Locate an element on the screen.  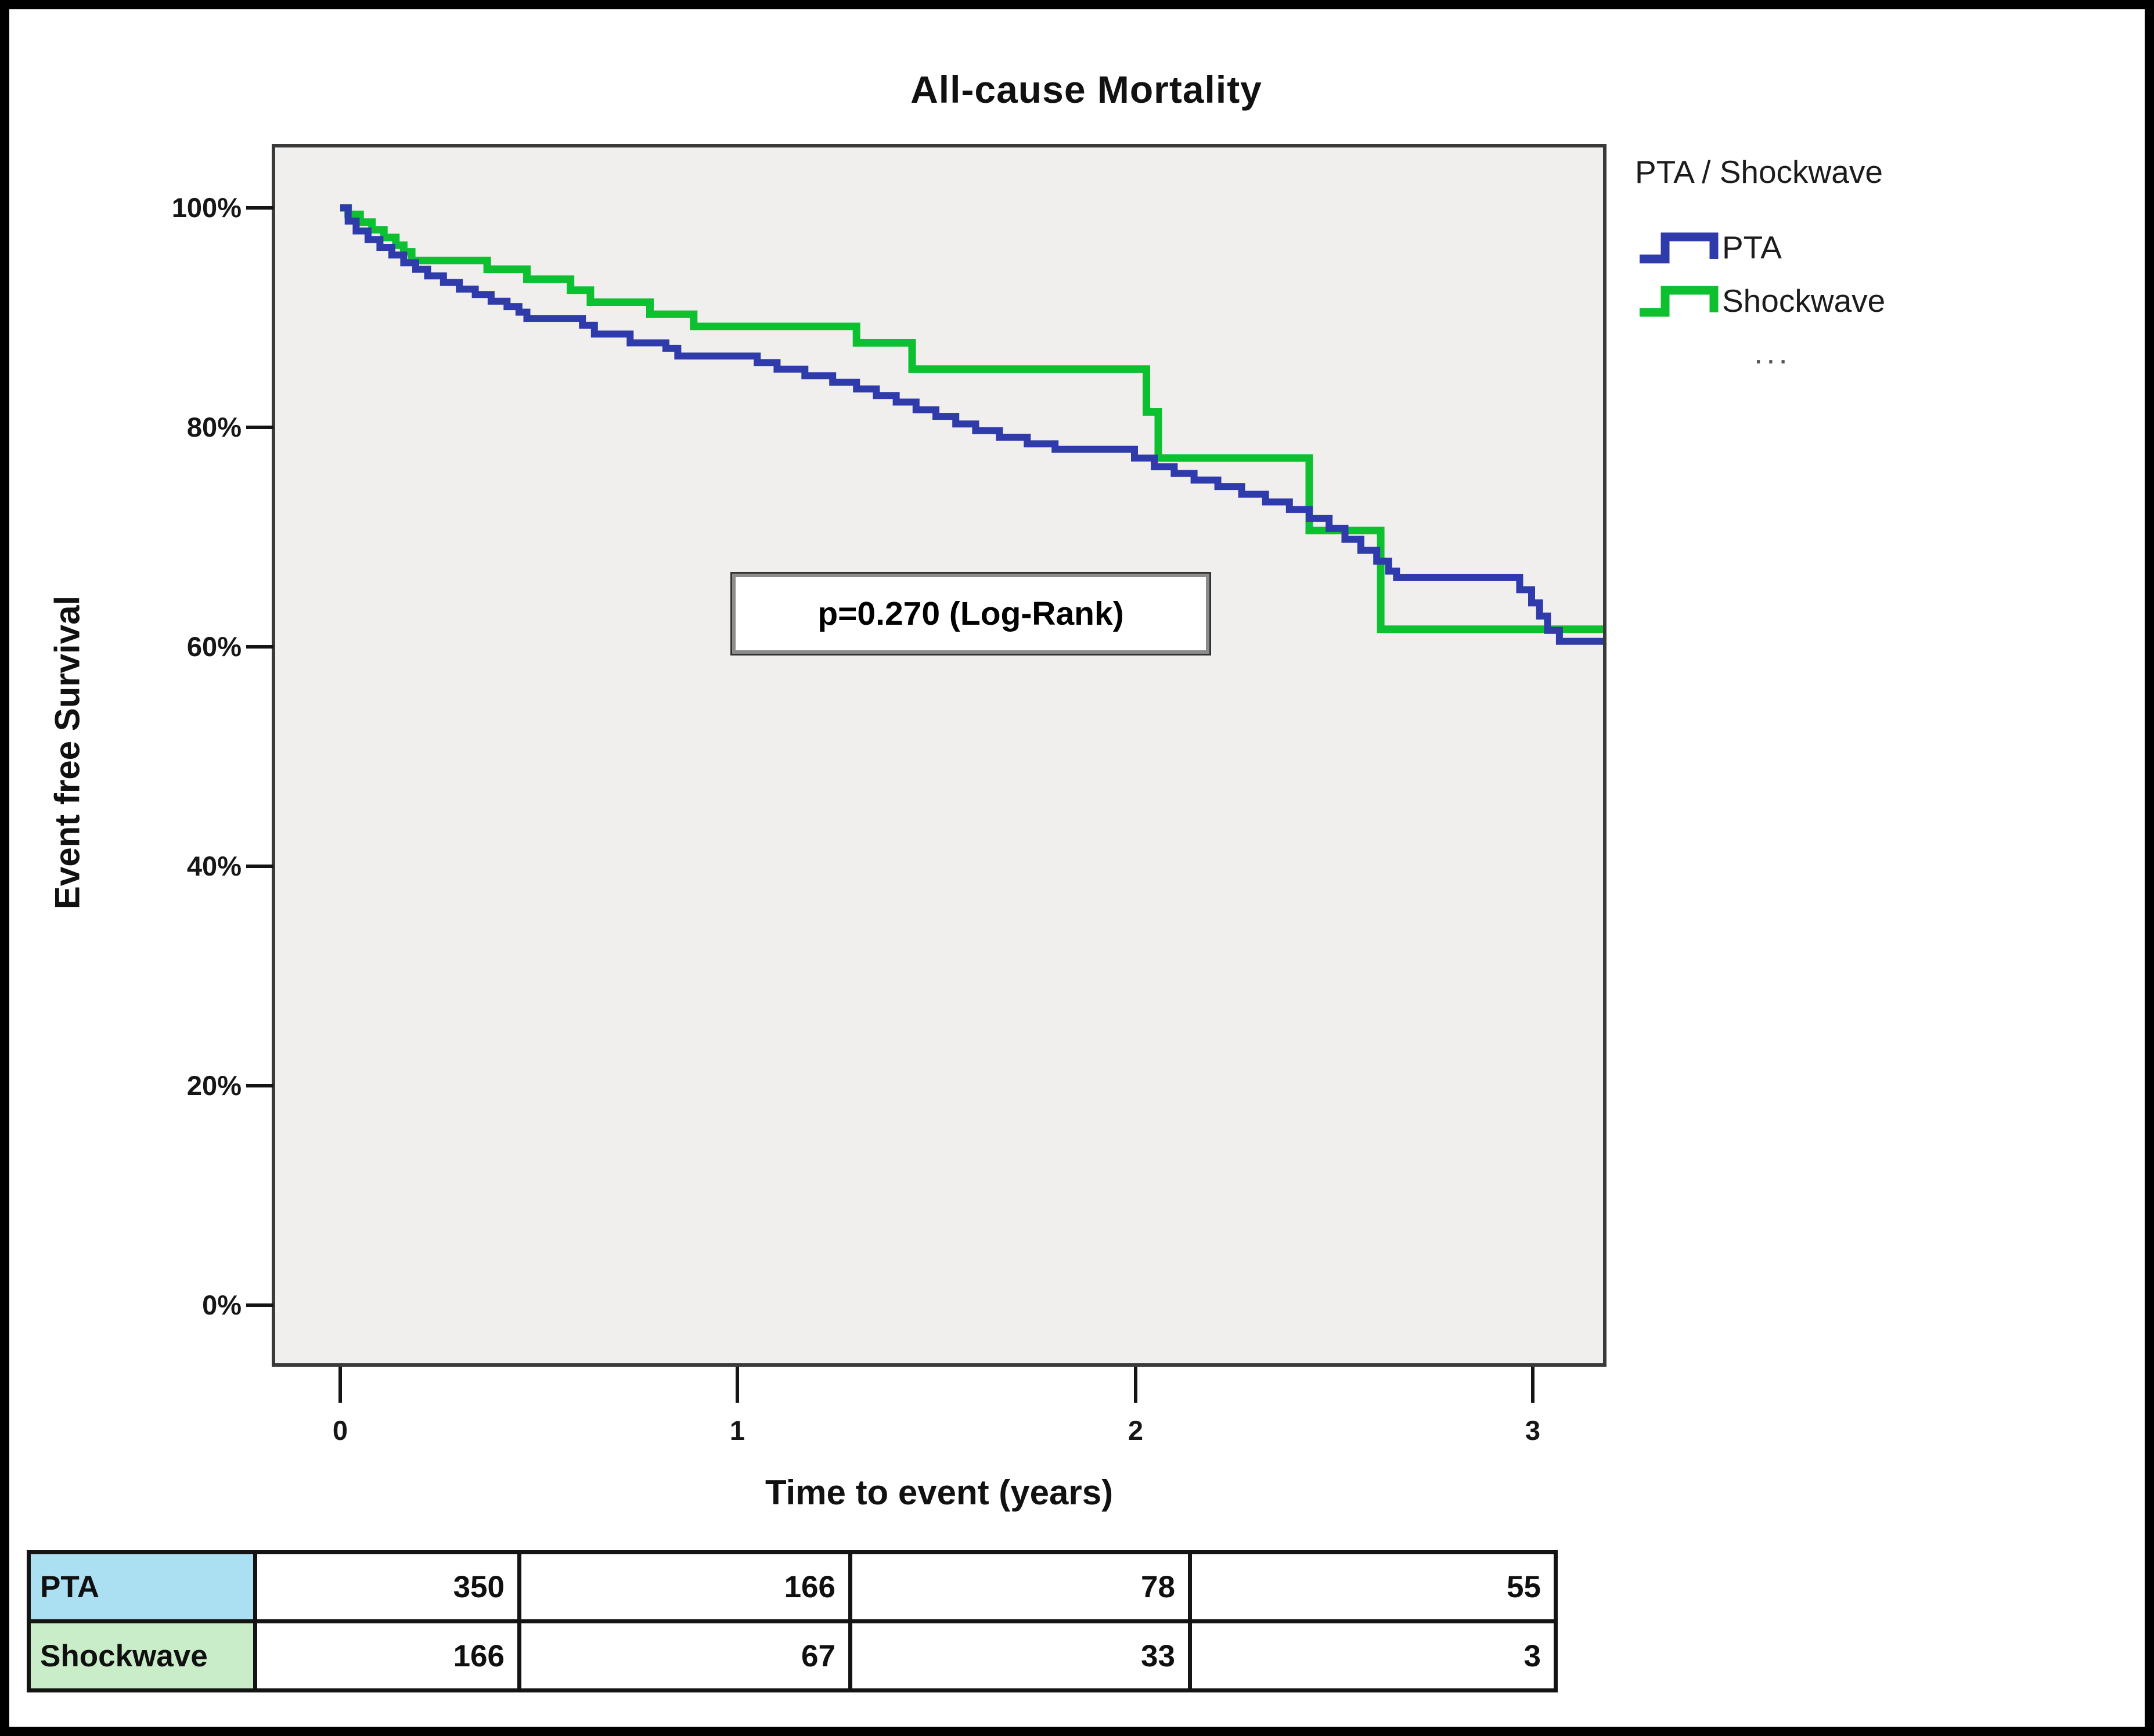
x-tick-label-3: 3 is located at coordinates (1533, 1430).